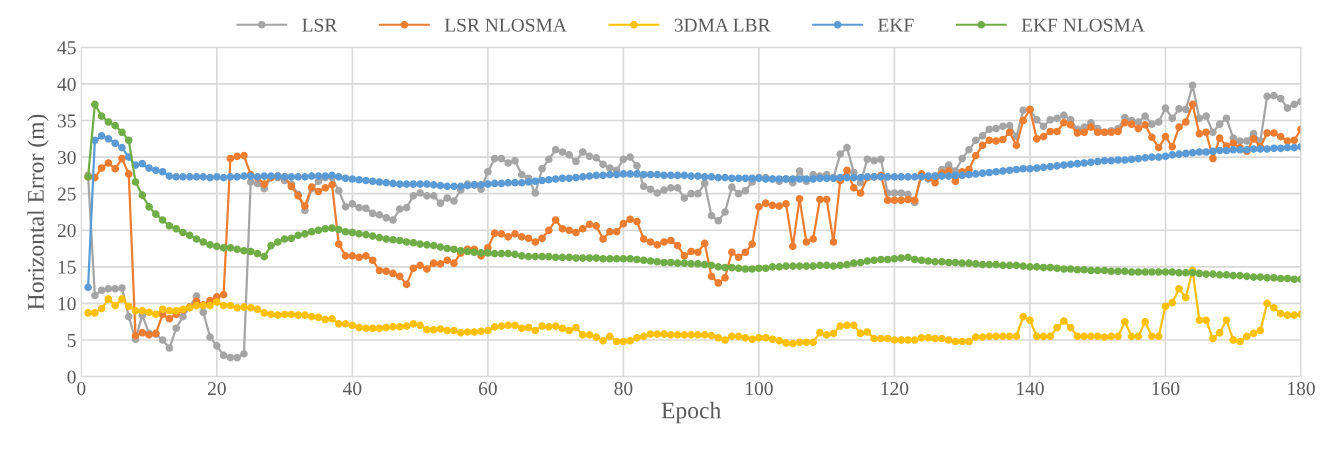 The width and height of the screenshot is (1333, 451). Describe the element at coordinates (896, 25) in the screenshot. I see `legend-label: EKF` at that location.